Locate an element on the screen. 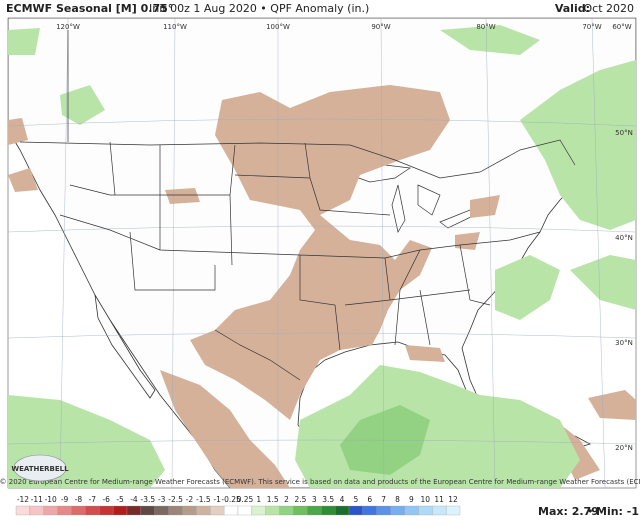 The height and width of the screenshot is (526, 640). colorbar-label: 5 is located at coordinates (356, 499).